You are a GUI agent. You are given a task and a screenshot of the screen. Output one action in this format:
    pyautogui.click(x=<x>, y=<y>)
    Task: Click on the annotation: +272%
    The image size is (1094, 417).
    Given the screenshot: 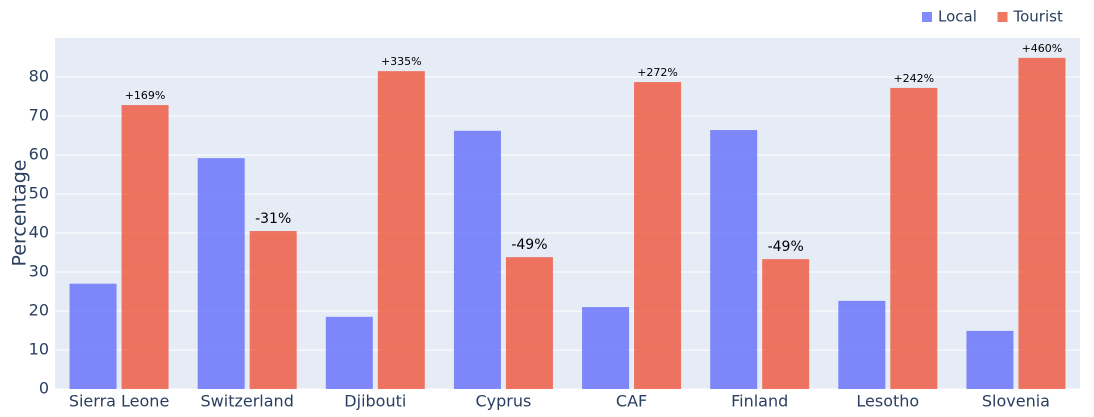 What is the action you would take?
    pyautogui.click(x=657, y=72)
    